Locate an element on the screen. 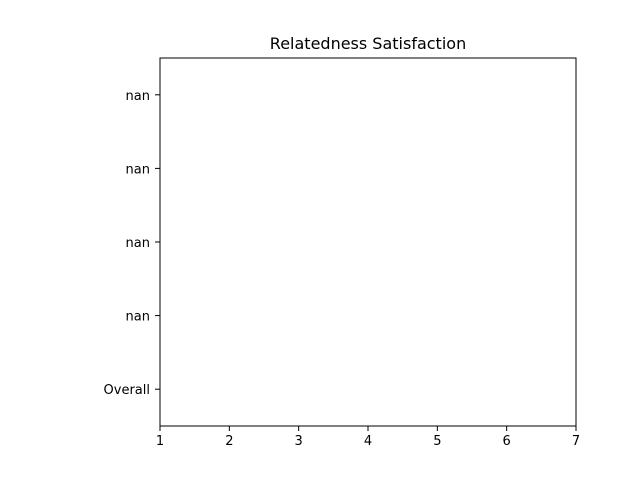 Image resolution: width=640 pixels, height=480 pixels. x-tick-label: 3 is located at coordinates (299, 441).